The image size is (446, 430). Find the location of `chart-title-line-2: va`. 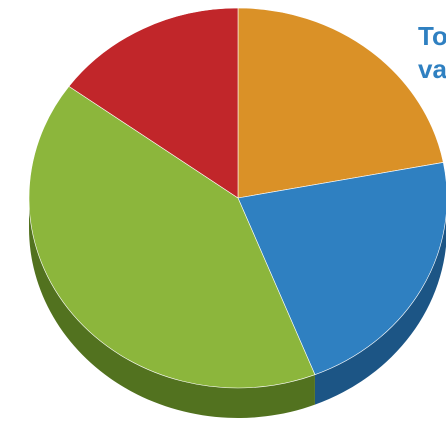

chart-title-line-2: va is located at coordinates (432, 69).